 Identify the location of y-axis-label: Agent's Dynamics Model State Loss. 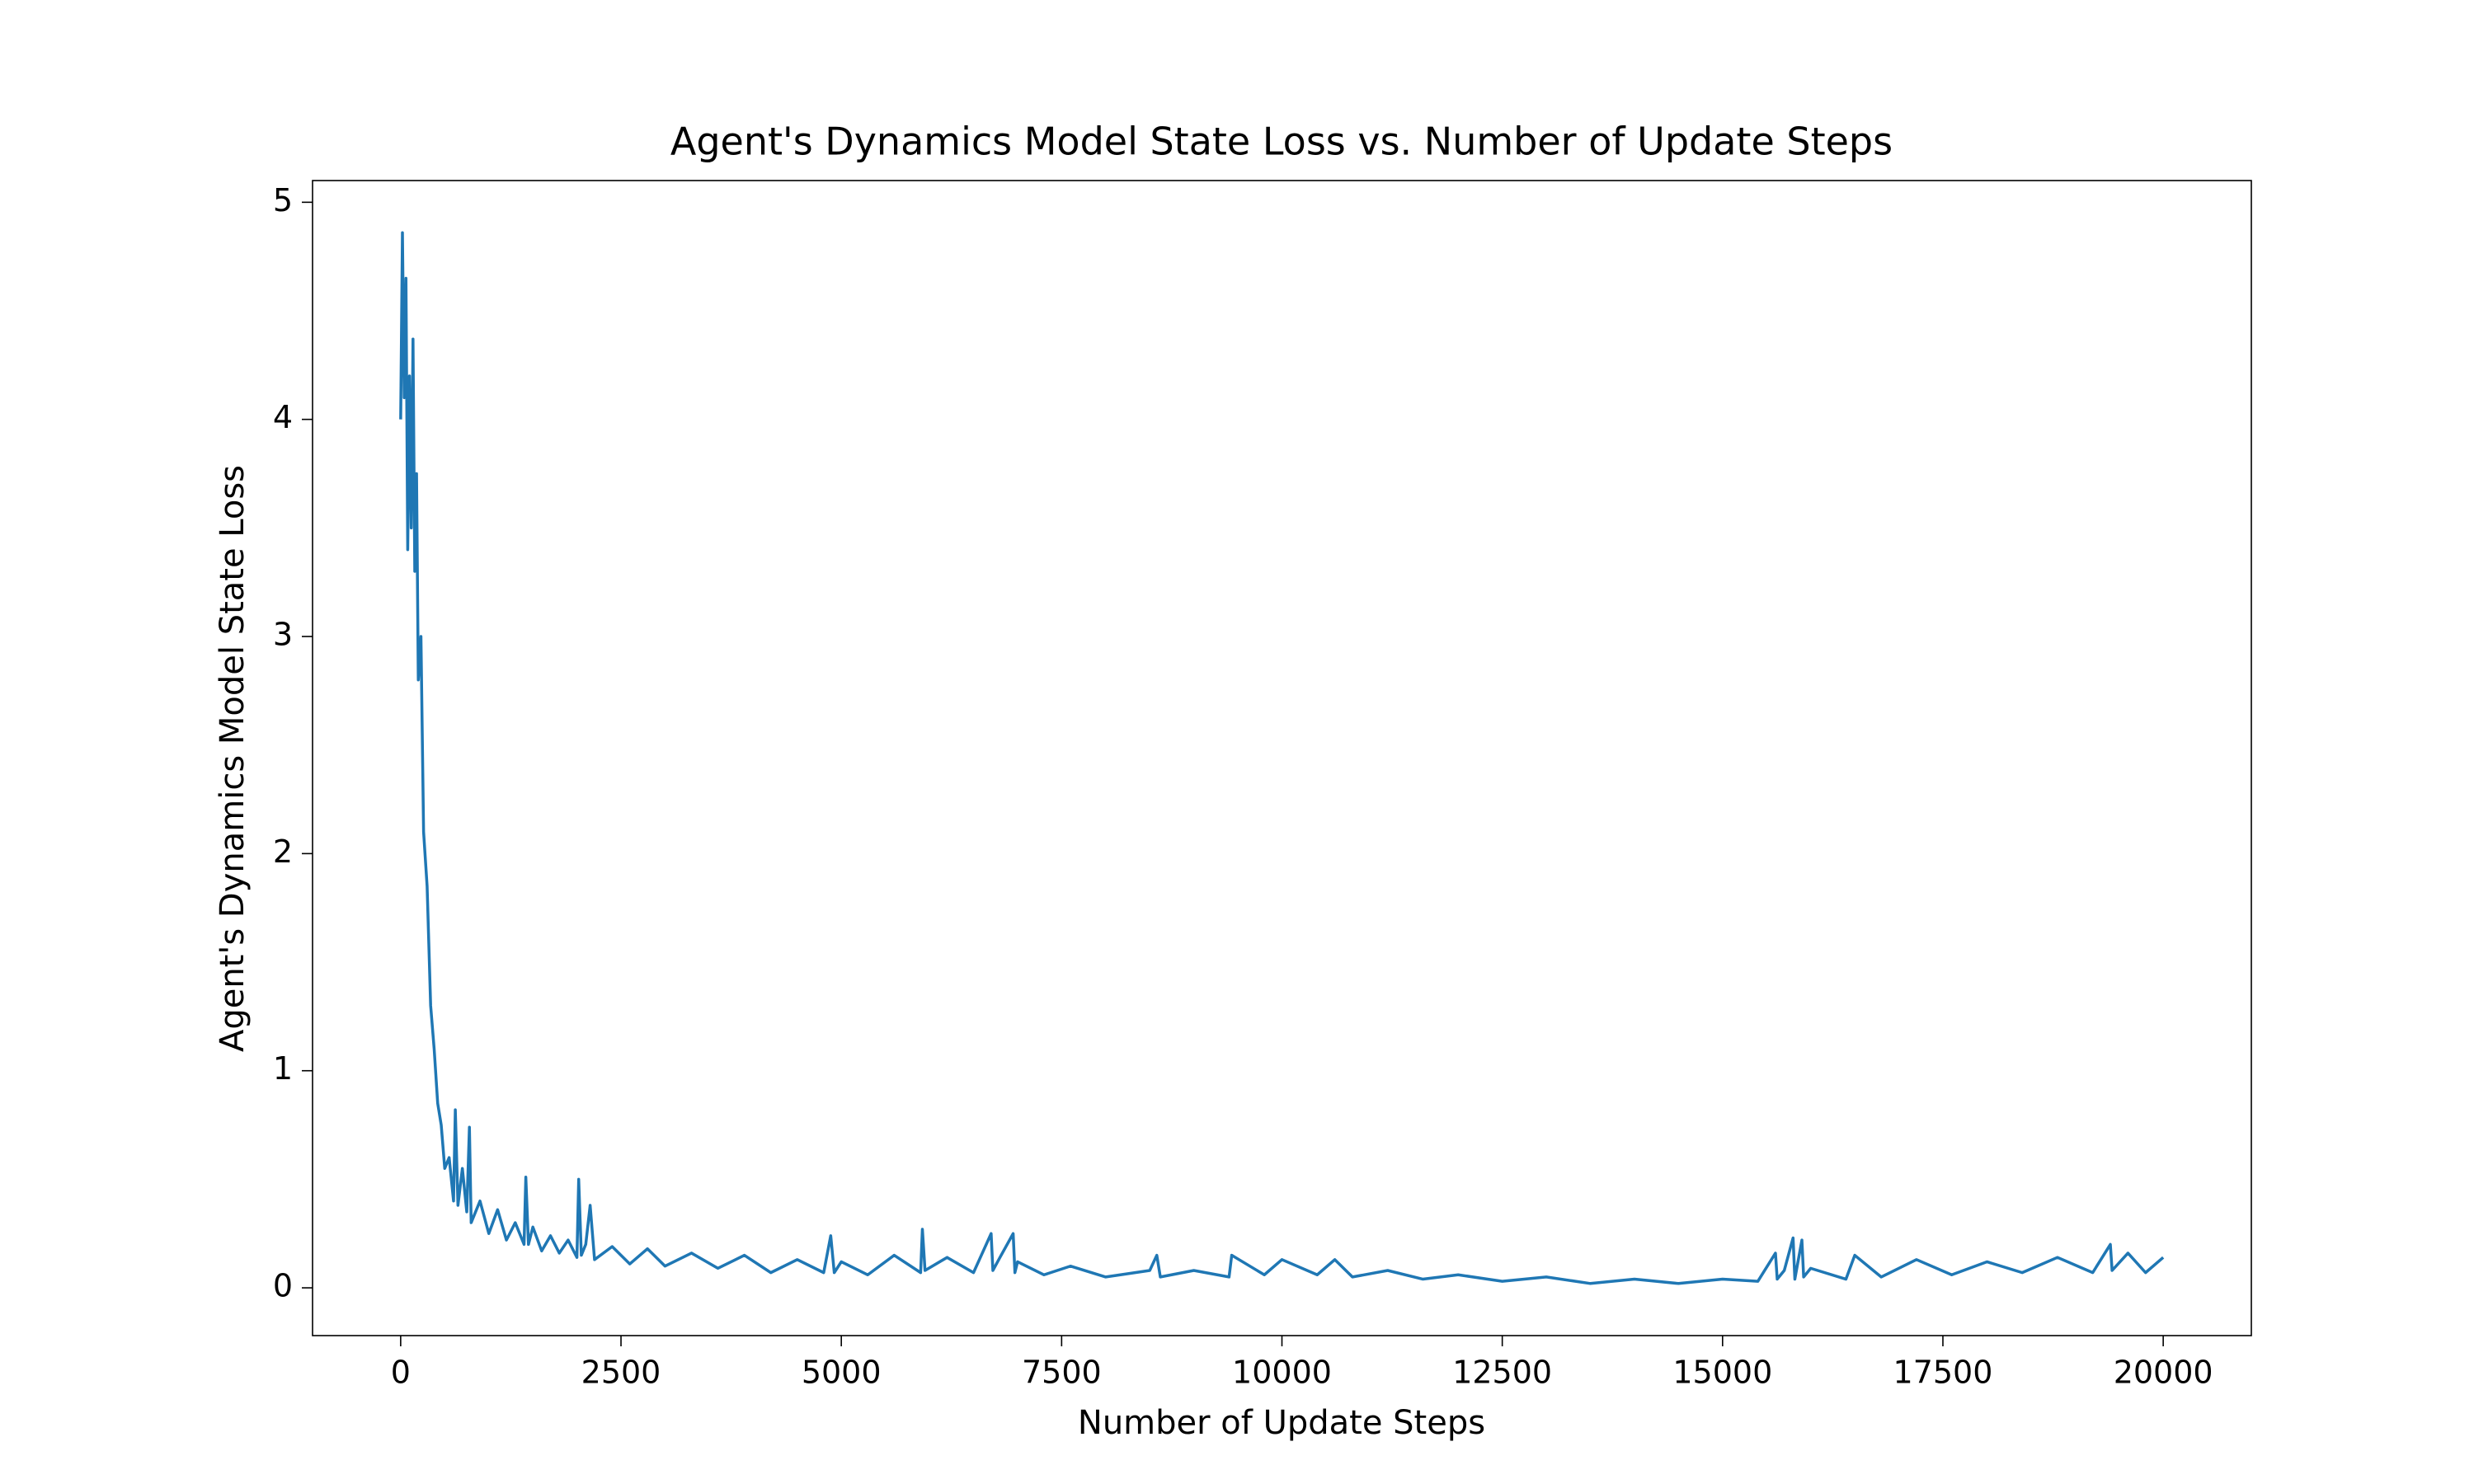
(233, 758).